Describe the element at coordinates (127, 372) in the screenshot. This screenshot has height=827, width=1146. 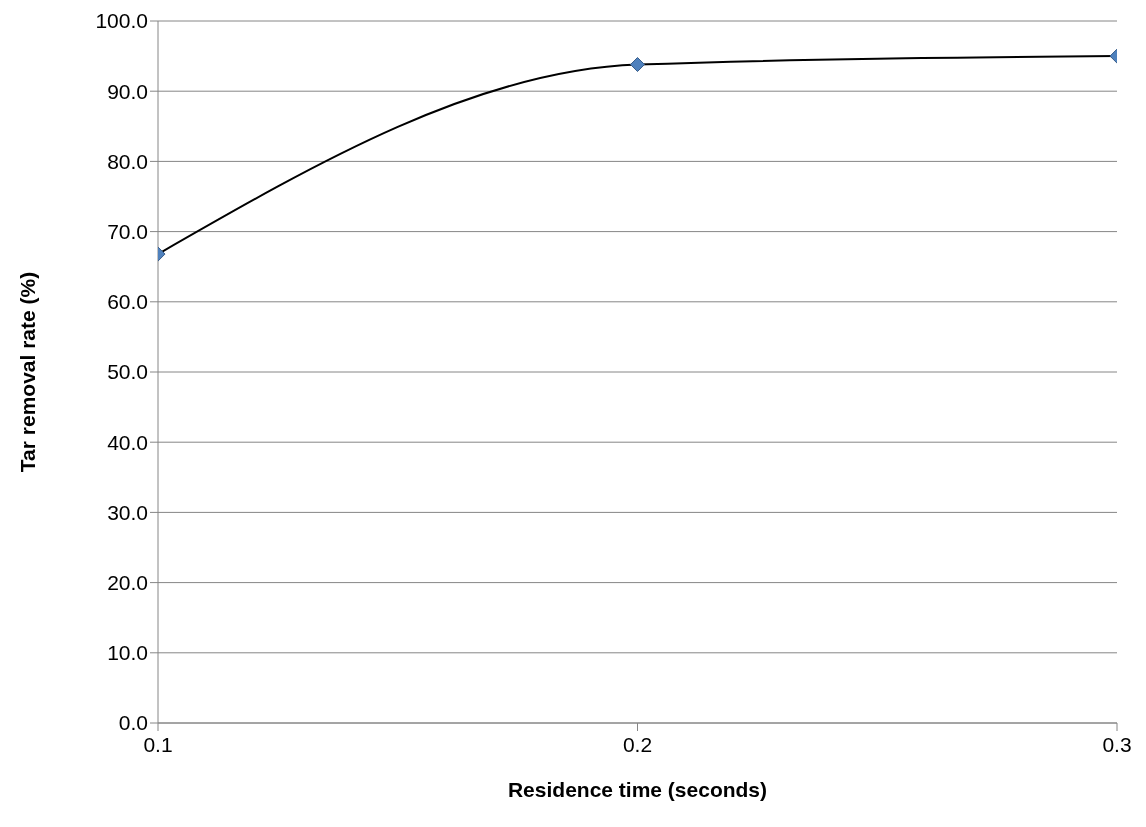
I see `y-tick-label: 50.0` at that location.